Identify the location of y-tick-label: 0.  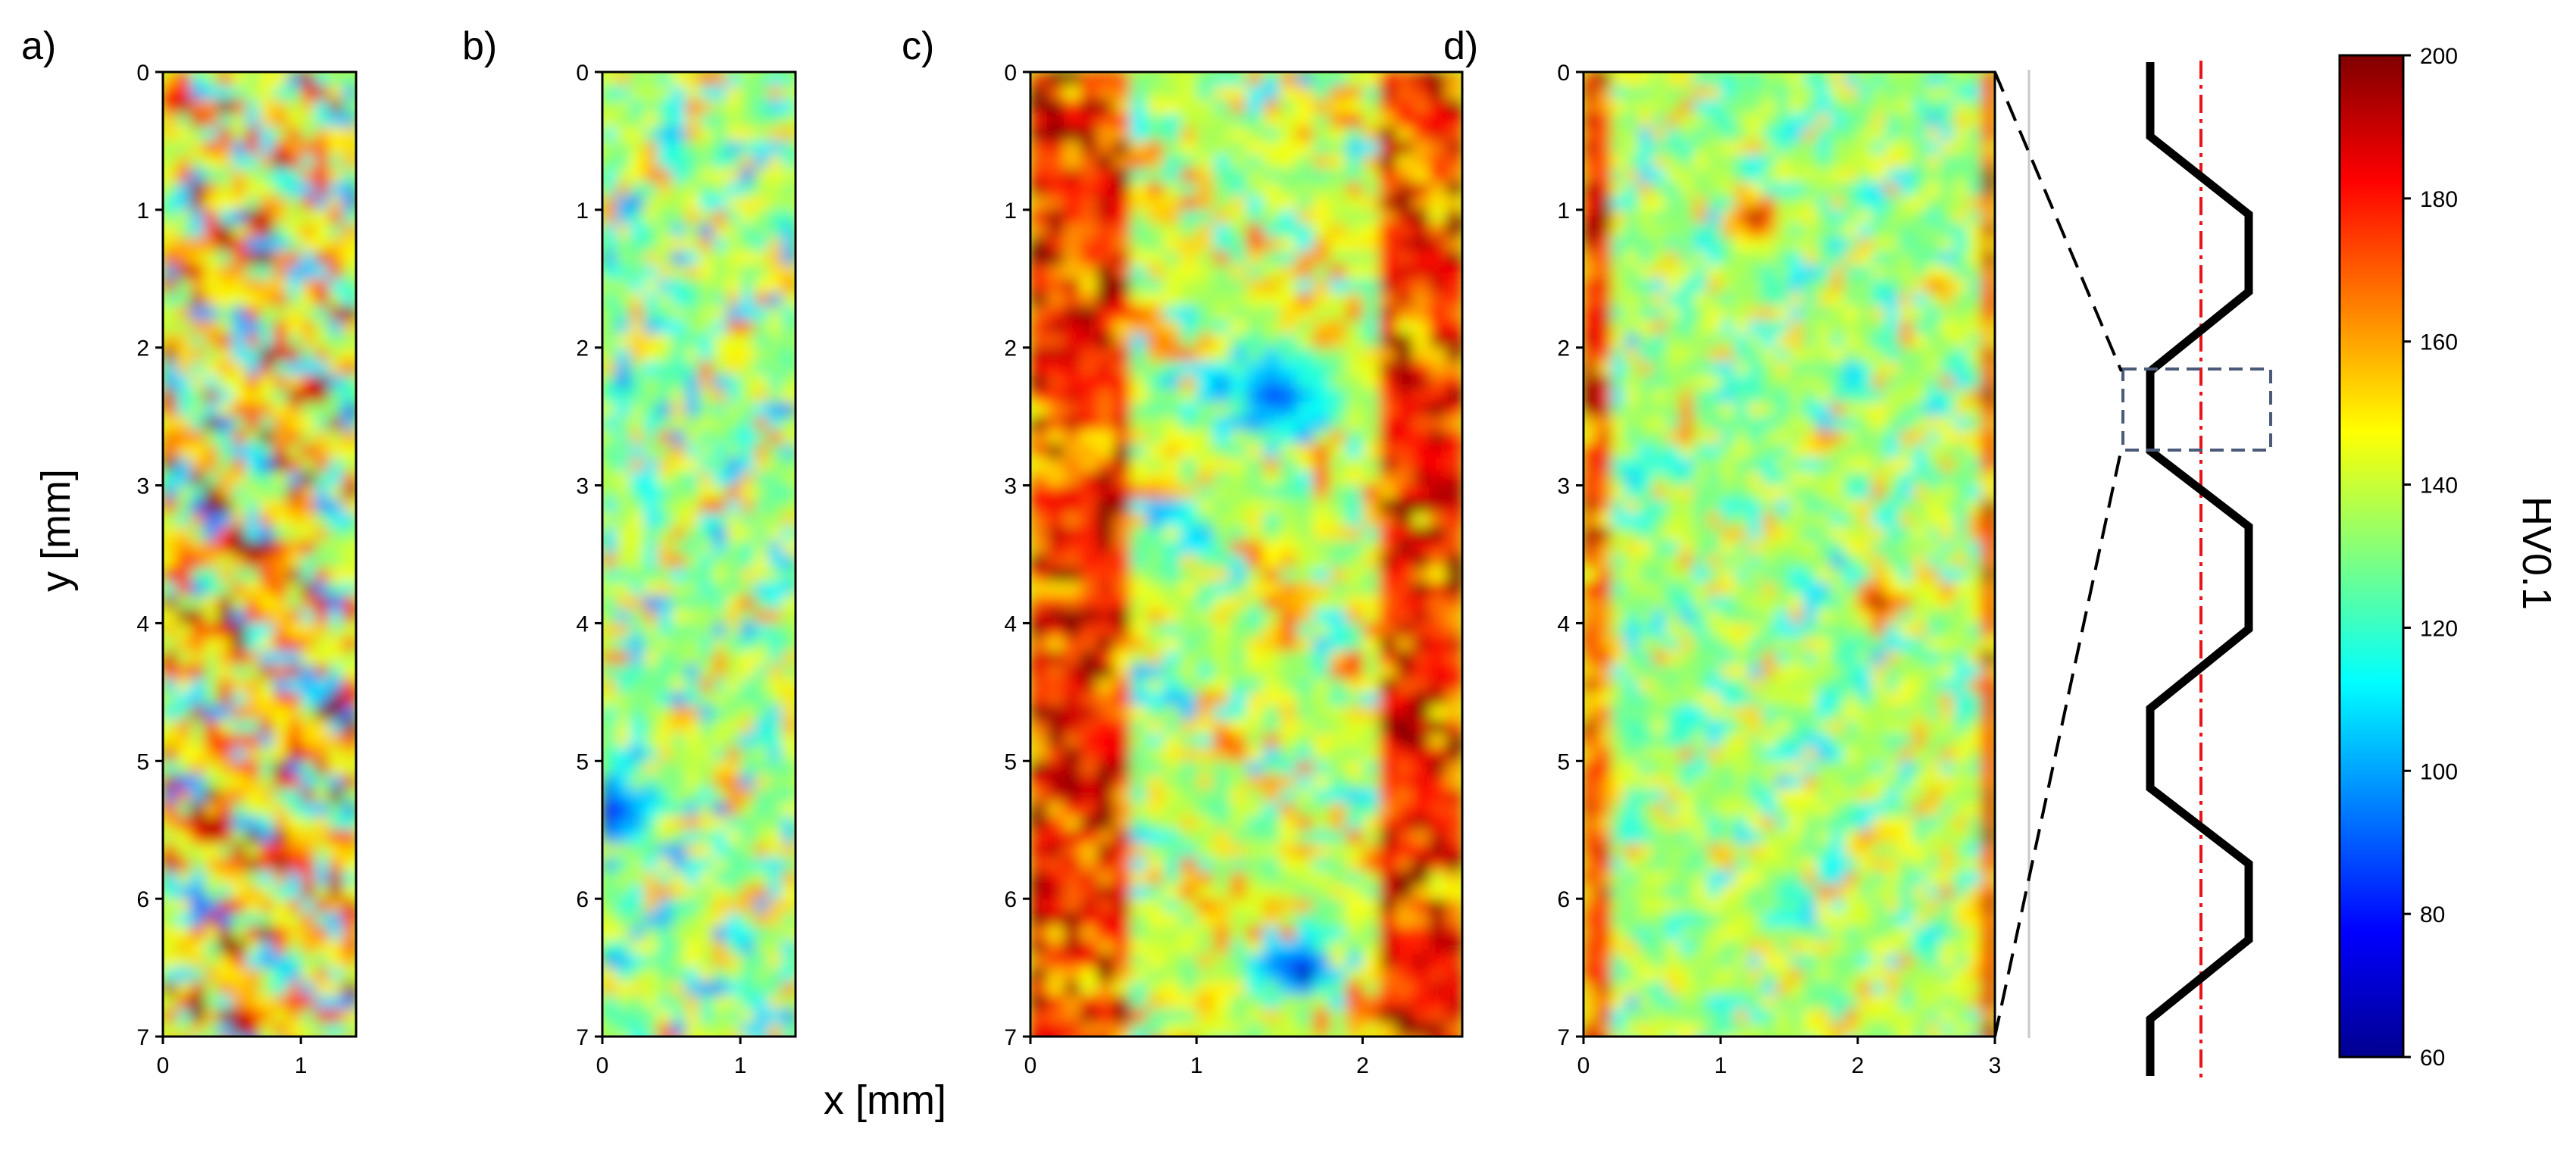
(1010, 73).